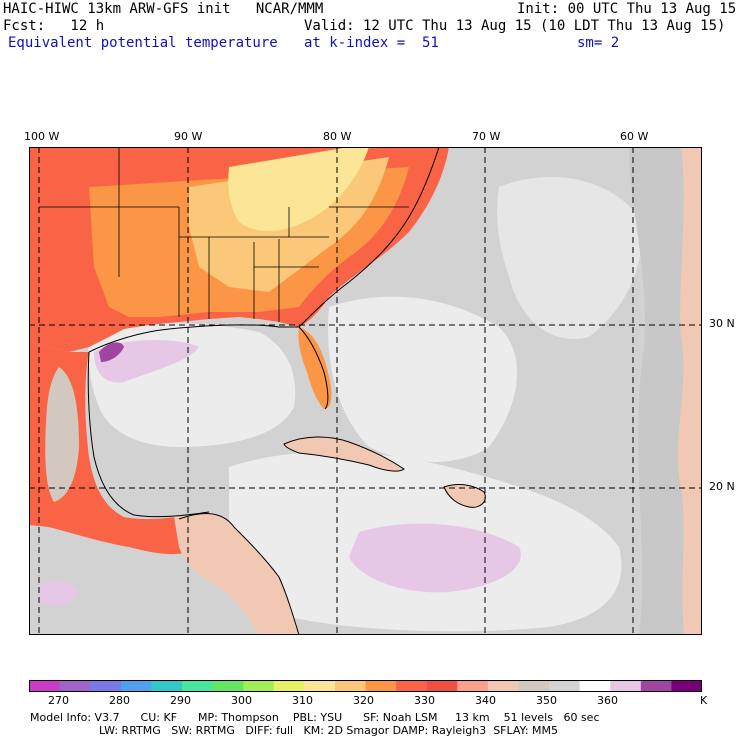 This screenshot has height=740, width=740. Describe the element at coordinates (302, 700) in the screenshot. I see `cbar-tick-310: 310` at that location.